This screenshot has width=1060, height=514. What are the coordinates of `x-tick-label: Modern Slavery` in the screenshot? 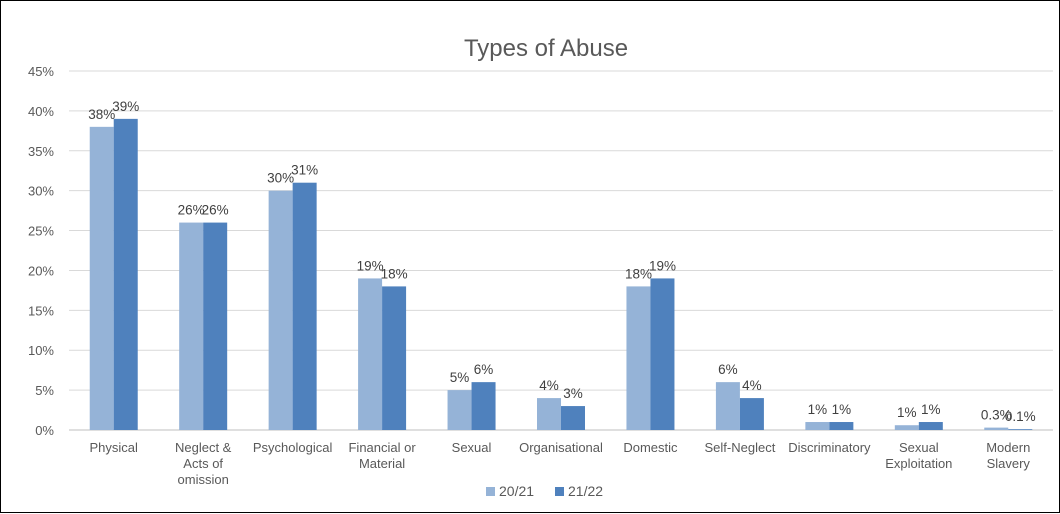 It's located at (1008, 455).